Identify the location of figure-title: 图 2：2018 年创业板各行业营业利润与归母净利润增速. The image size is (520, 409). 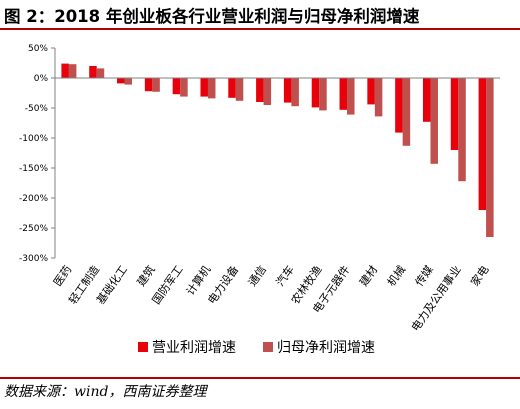
(212, 16).